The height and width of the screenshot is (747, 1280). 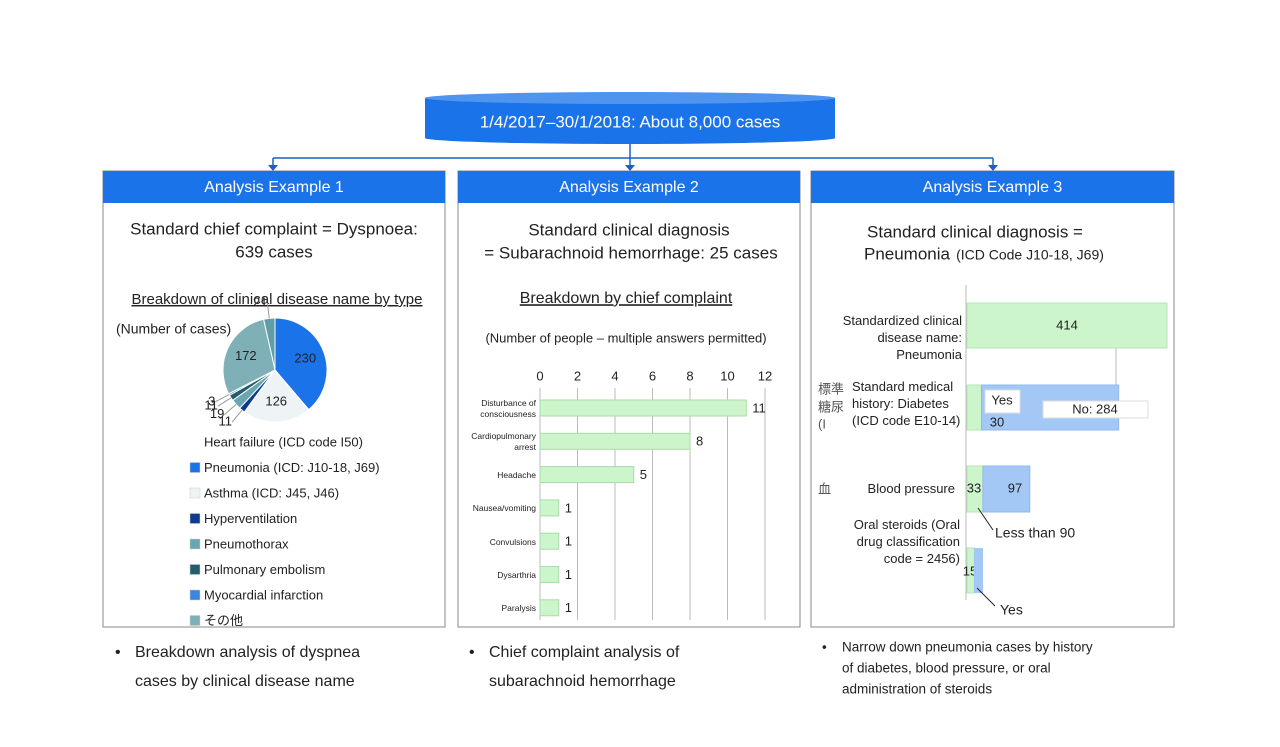 I want to click on x-tick-label: 10, so click(x=727, y=375).